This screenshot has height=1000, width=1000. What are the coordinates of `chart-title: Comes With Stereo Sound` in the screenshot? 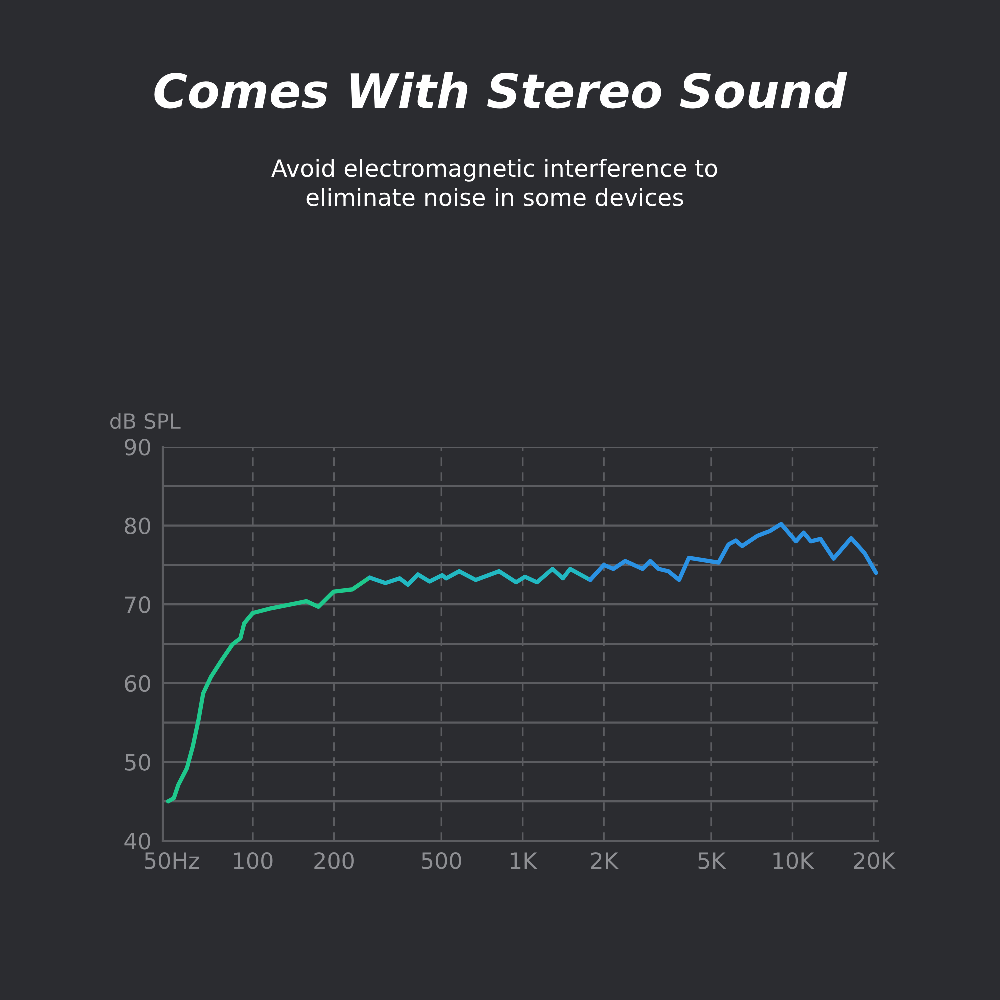 It's located at (501, 90).